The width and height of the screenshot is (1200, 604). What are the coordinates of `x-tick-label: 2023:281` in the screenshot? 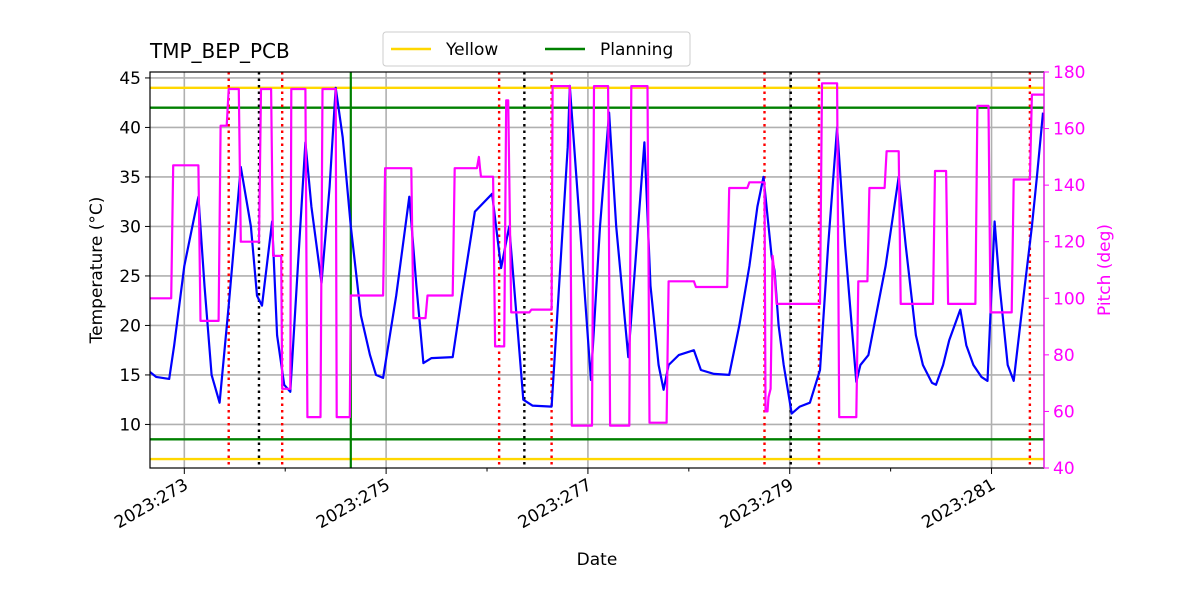 It's located at (958, 504).